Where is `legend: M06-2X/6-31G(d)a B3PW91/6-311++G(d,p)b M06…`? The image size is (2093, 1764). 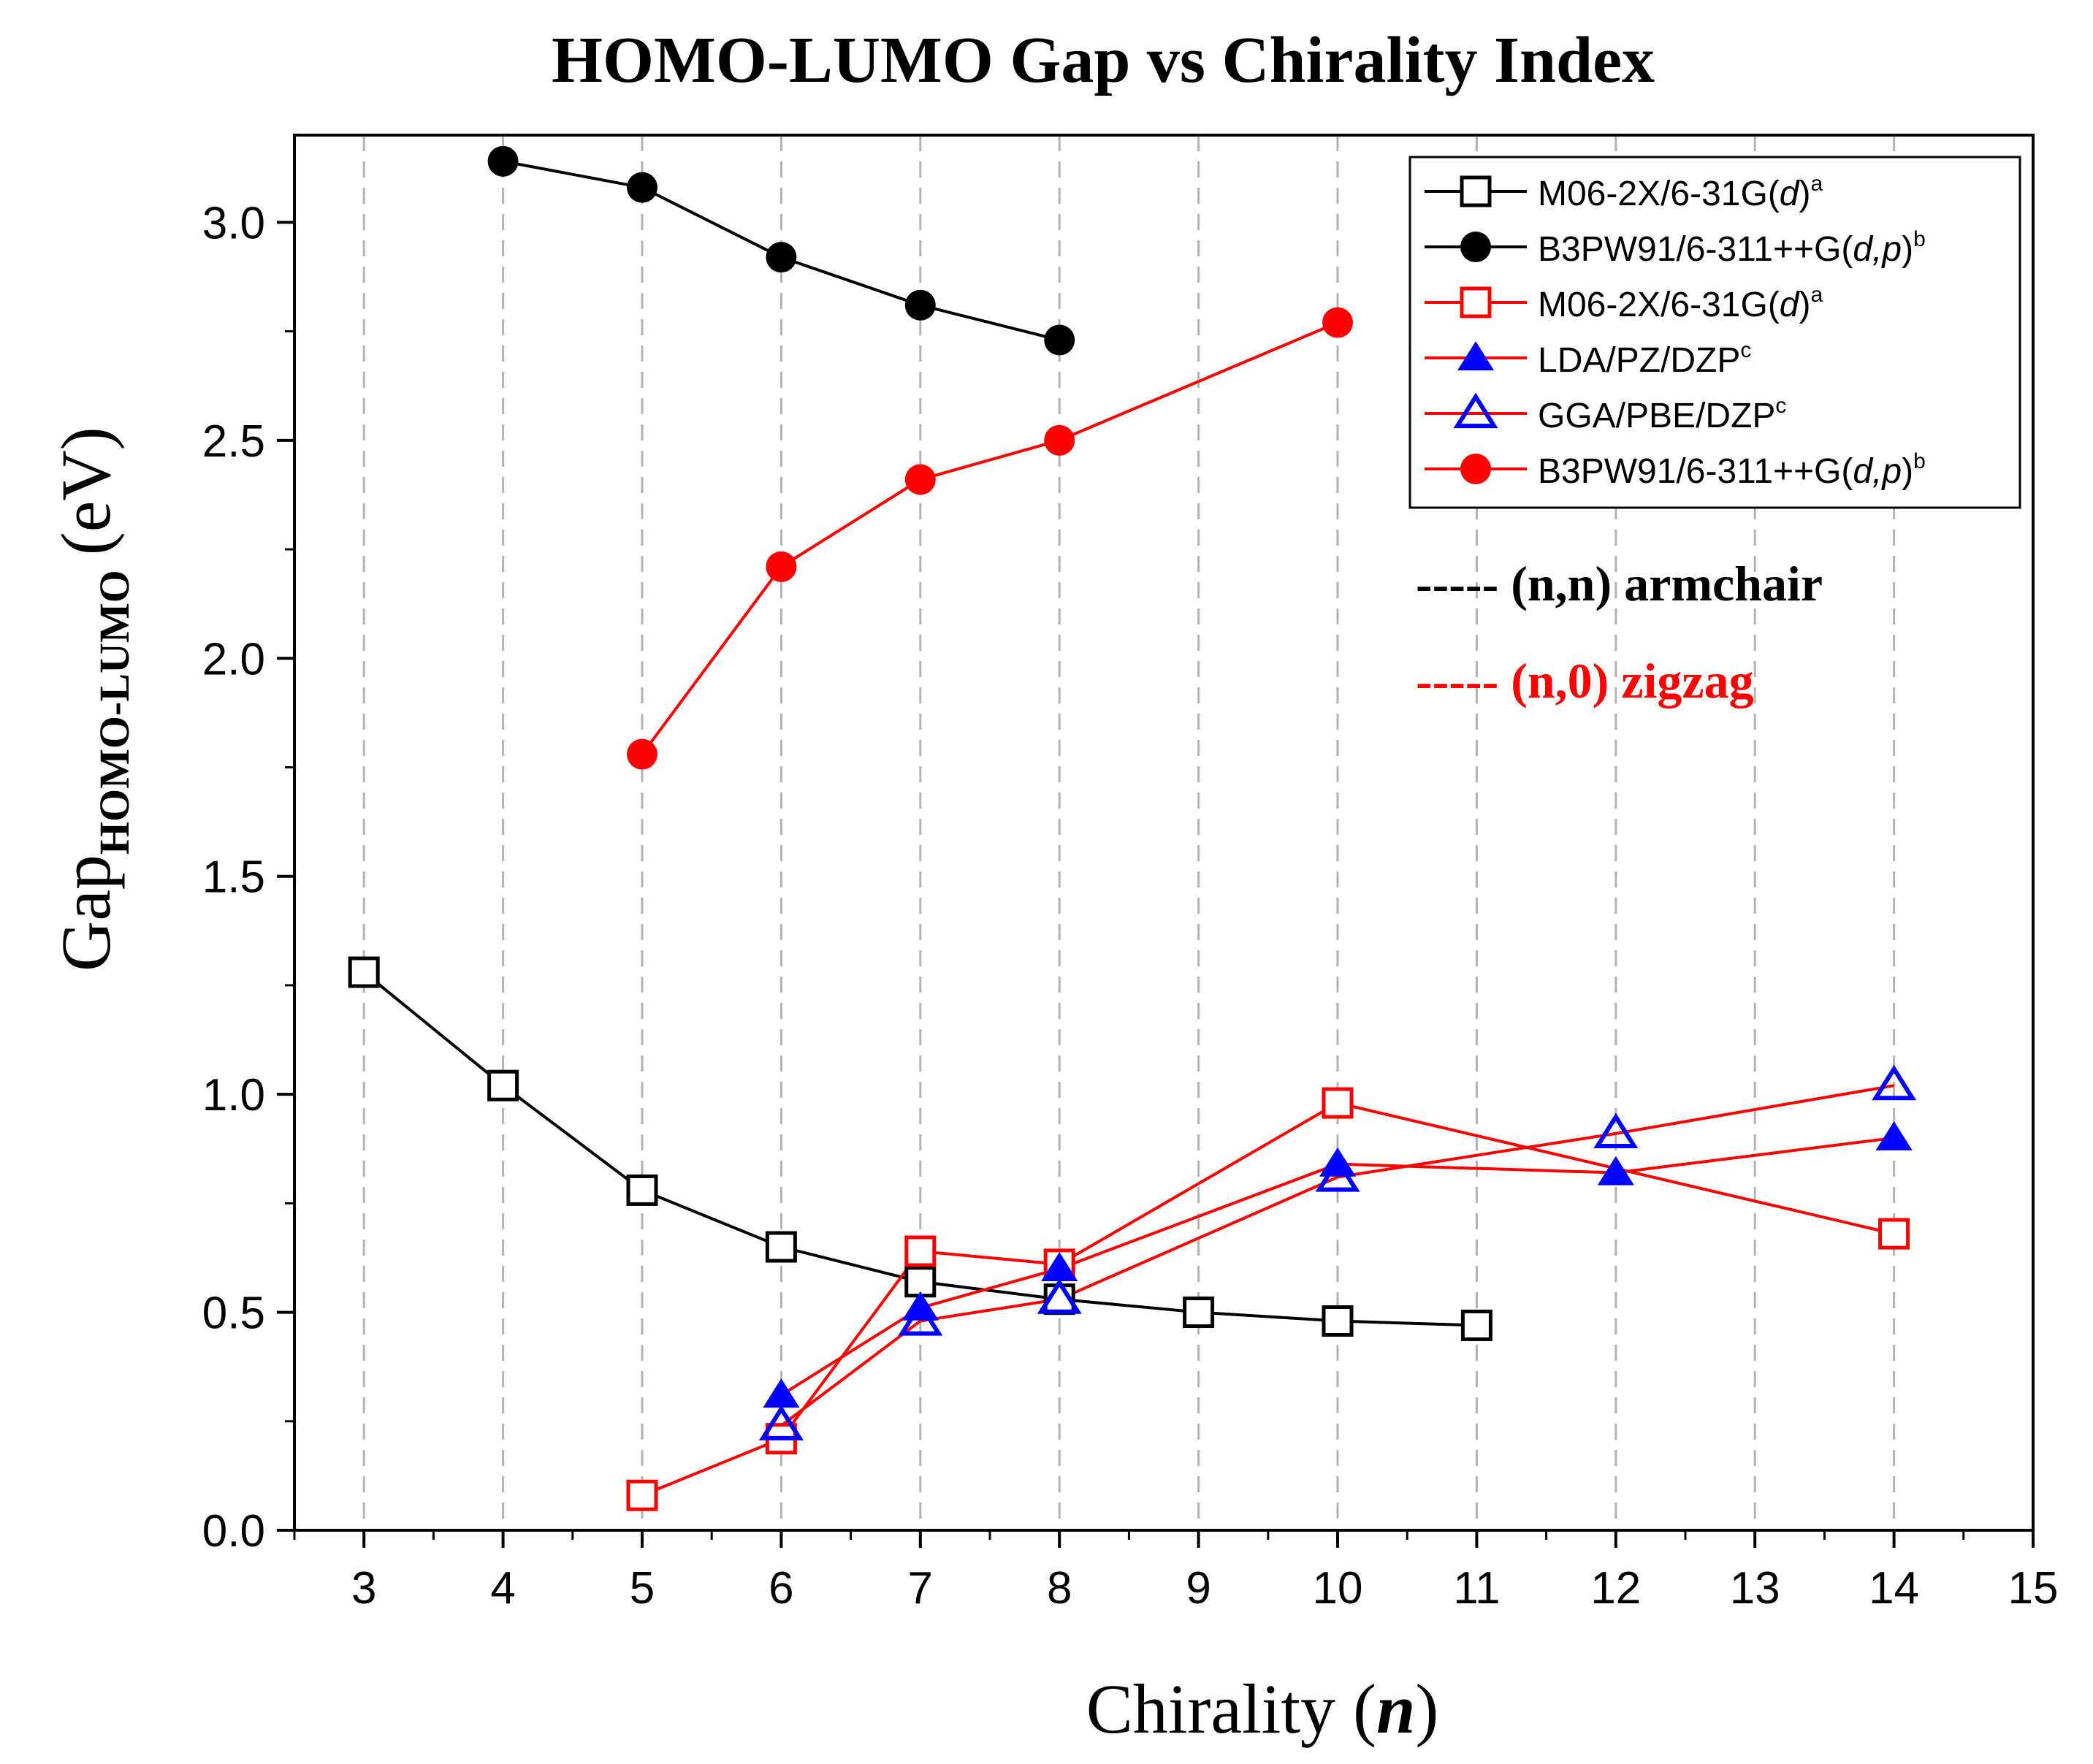
legend: M06-2X/6-31G(d)a B3PW91/6-311++G(d,p)b M06… is located at coordinates (1714, 332).